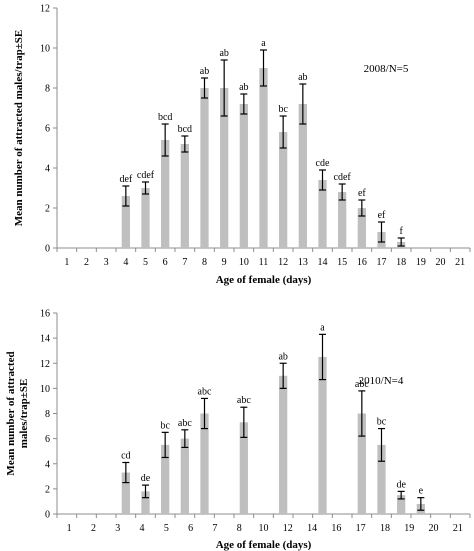 This screenshot has height=551, width=474. I want to click on x-tick-label: 13, so click(303, 262).